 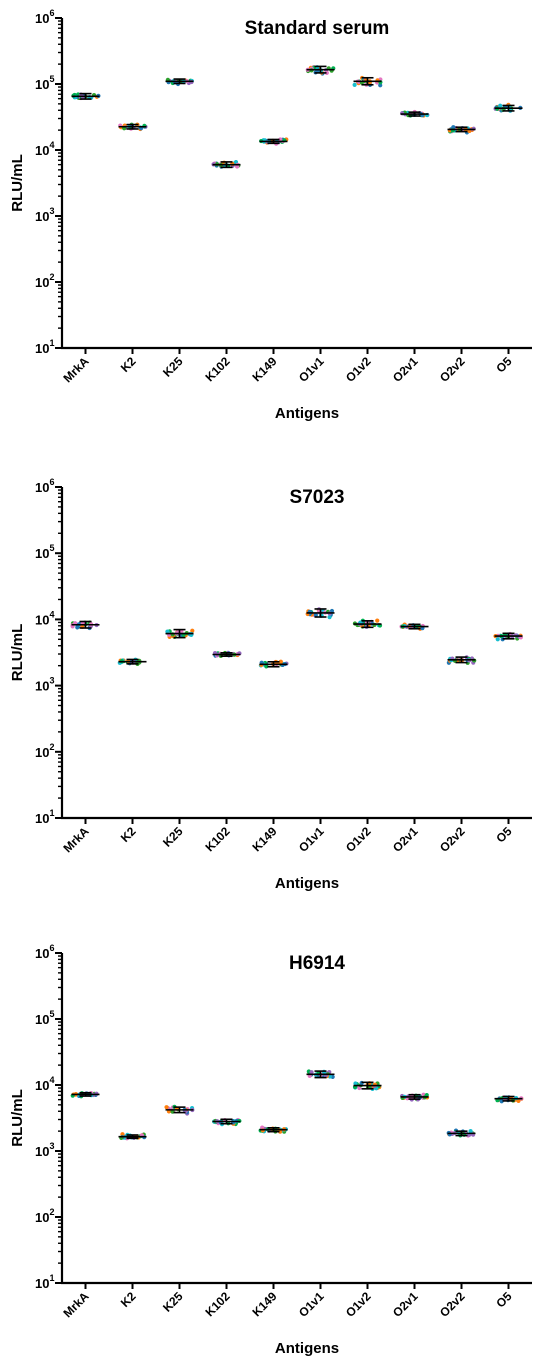 What do you see at coordinates (317, 28) in the screenshot?
I see `chart-title: Standard serum` at bounding box center [317, 28].